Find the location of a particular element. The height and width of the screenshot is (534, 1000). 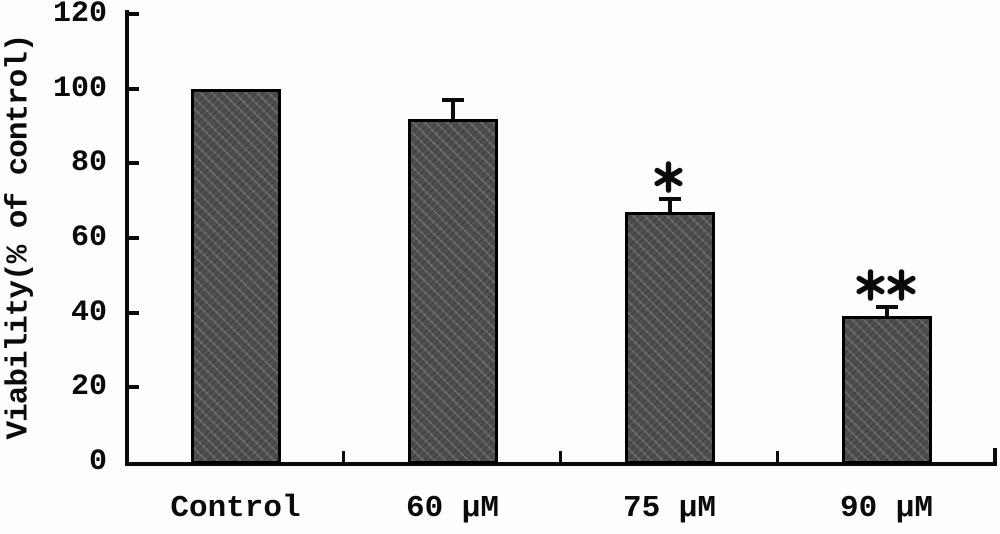

bar-control is located at coordinates (235, 276).